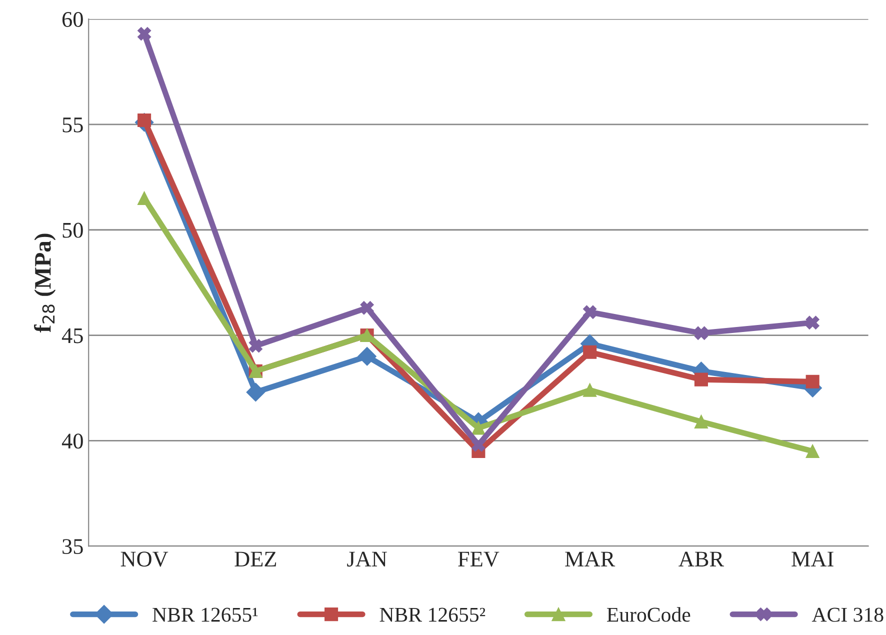 The height and width of the screenshot is (635, 886). What do you see at coordinates (479, 559) in the screenshot?
I see `x-tick-label: FEV` at bounding box center [479, 559].